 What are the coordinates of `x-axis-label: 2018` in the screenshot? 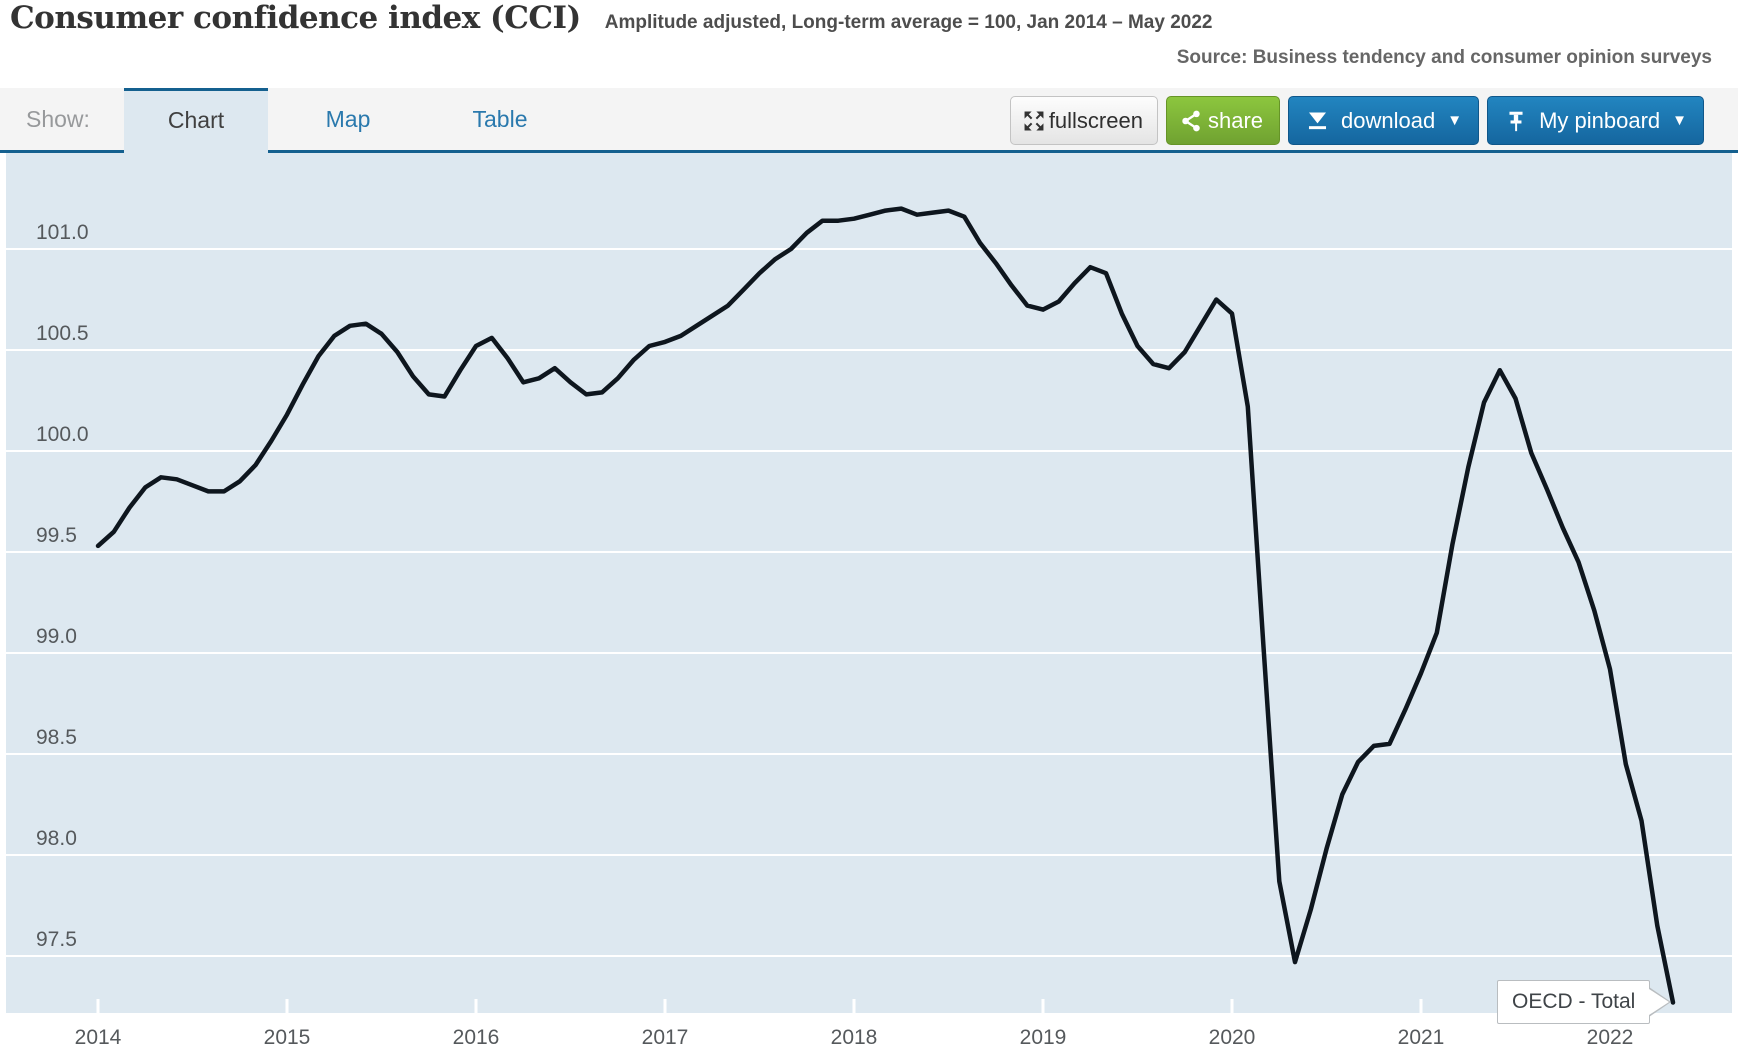 It's located at (854, 1037).